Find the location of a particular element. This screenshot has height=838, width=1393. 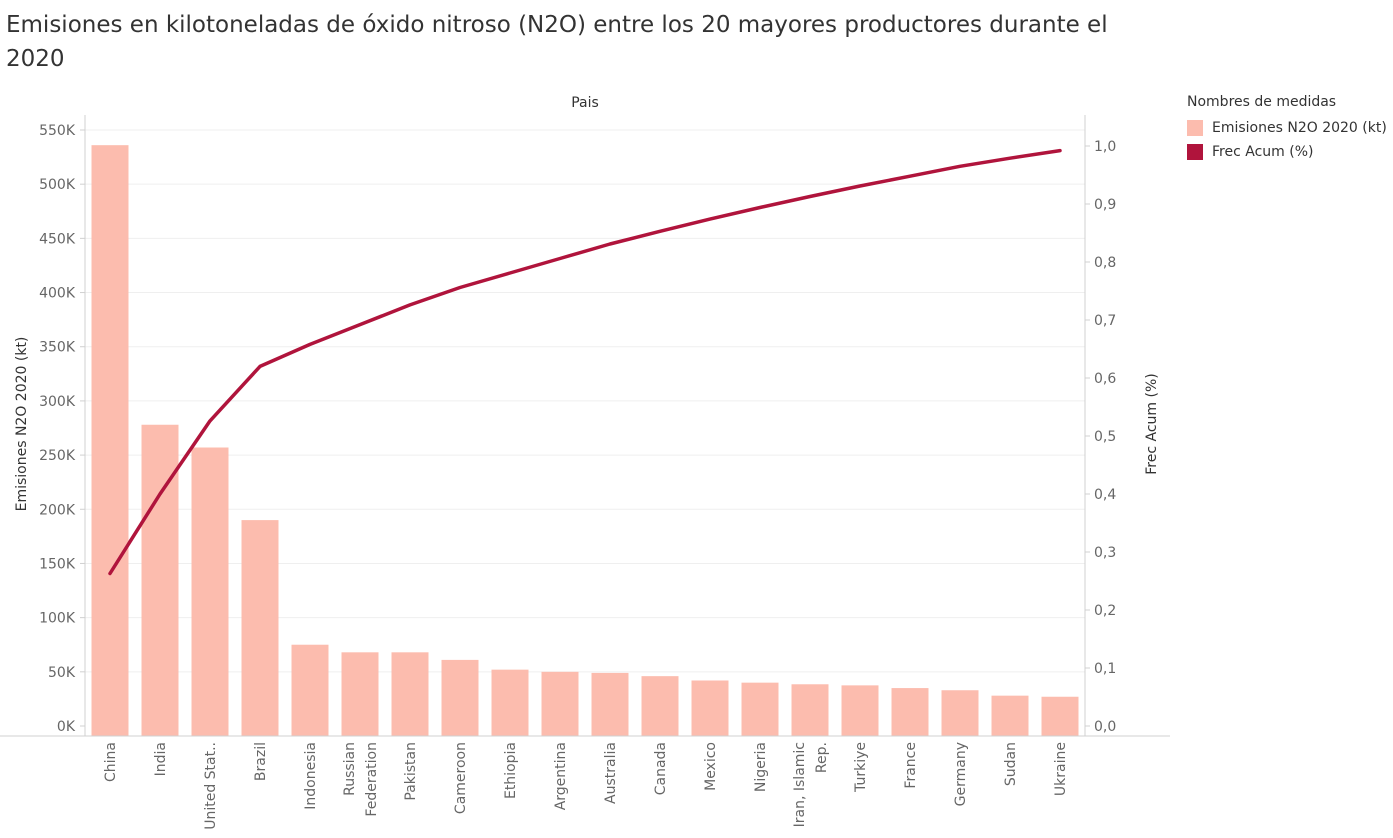

y-tick-label: 150K is located at coordinates (57, 564).